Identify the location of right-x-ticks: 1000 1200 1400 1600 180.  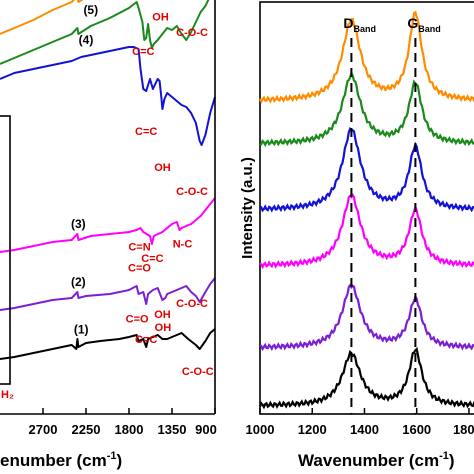
(360, 422).